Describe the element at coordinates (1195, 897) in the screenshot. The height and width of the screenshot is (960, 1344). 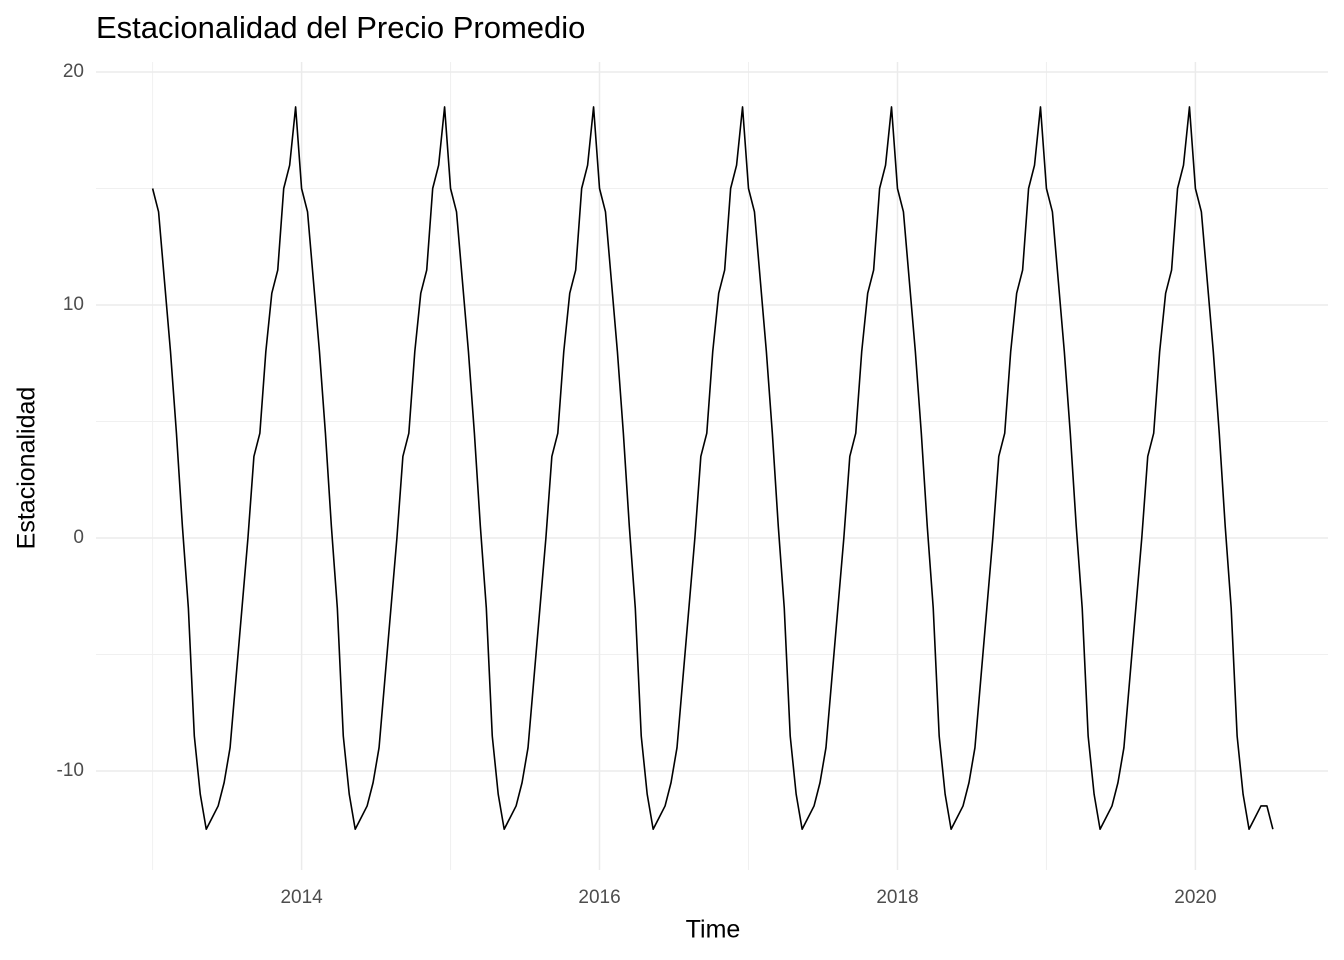
I see `x-tick-label: 2020` at that location.